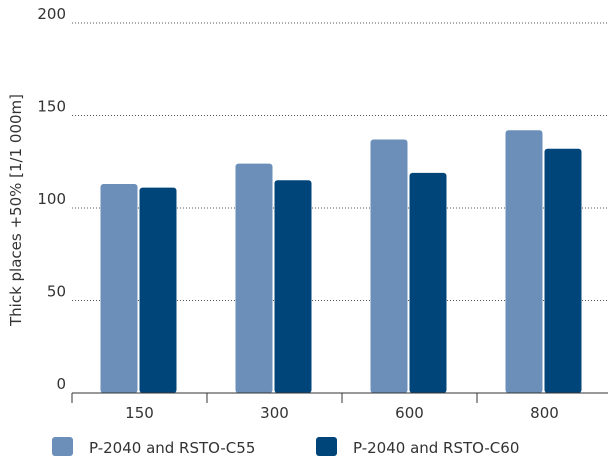 This screenshot has height=459, width=608. What do you see at coordinates (51, 107) in the screenshot?
I see `y-tick-label: 150` at bounding box center [51, 107].